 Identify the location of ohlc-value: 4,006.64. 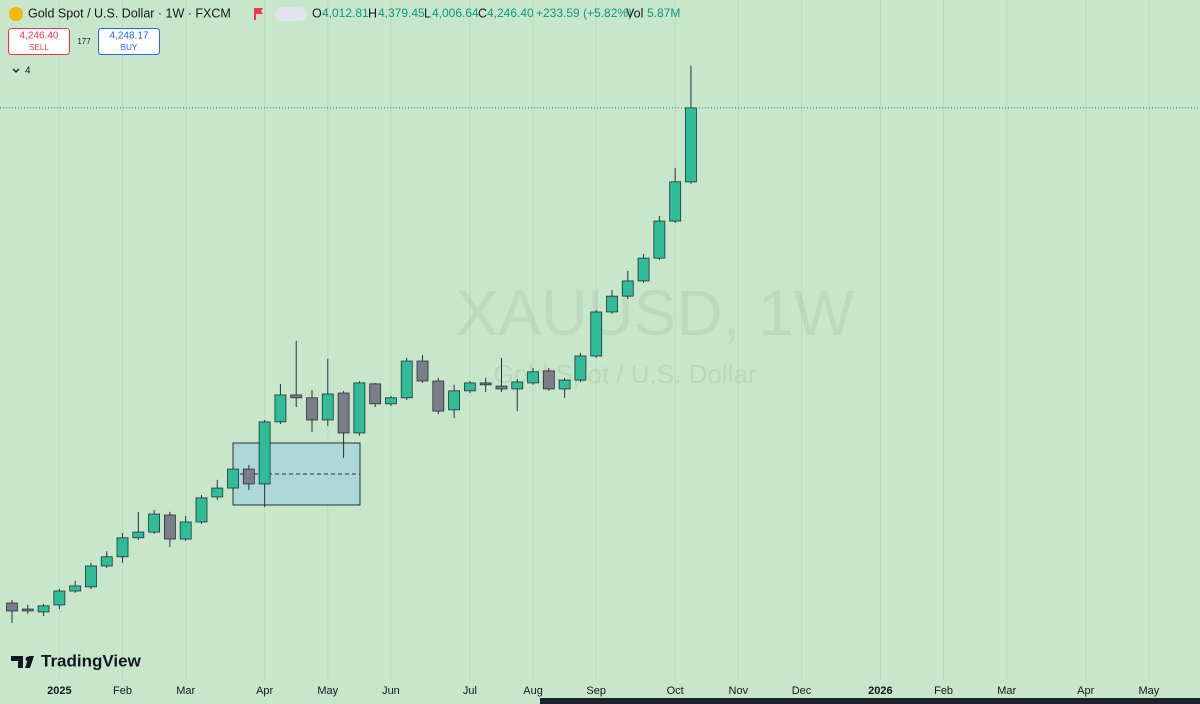
(455, 13).